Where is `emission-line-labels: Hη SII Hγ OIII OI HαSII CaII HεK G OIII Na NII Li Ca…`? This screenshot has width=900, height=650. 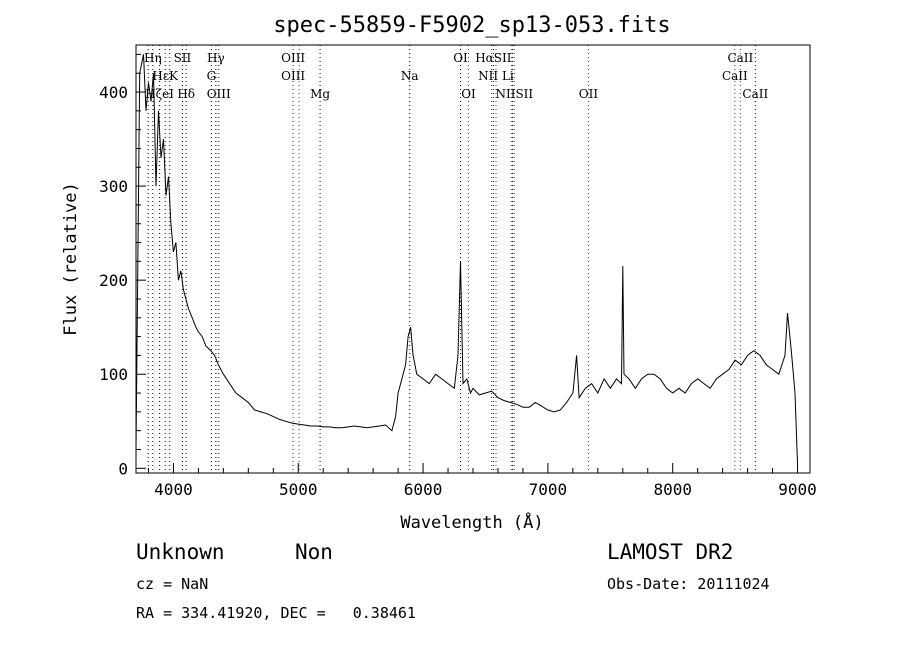
emission-line-labels: Hη SII Hγ OIII OI HαSII CaII HεK G OIII Na NII Li Ca… is located at coordinates (456, 76).